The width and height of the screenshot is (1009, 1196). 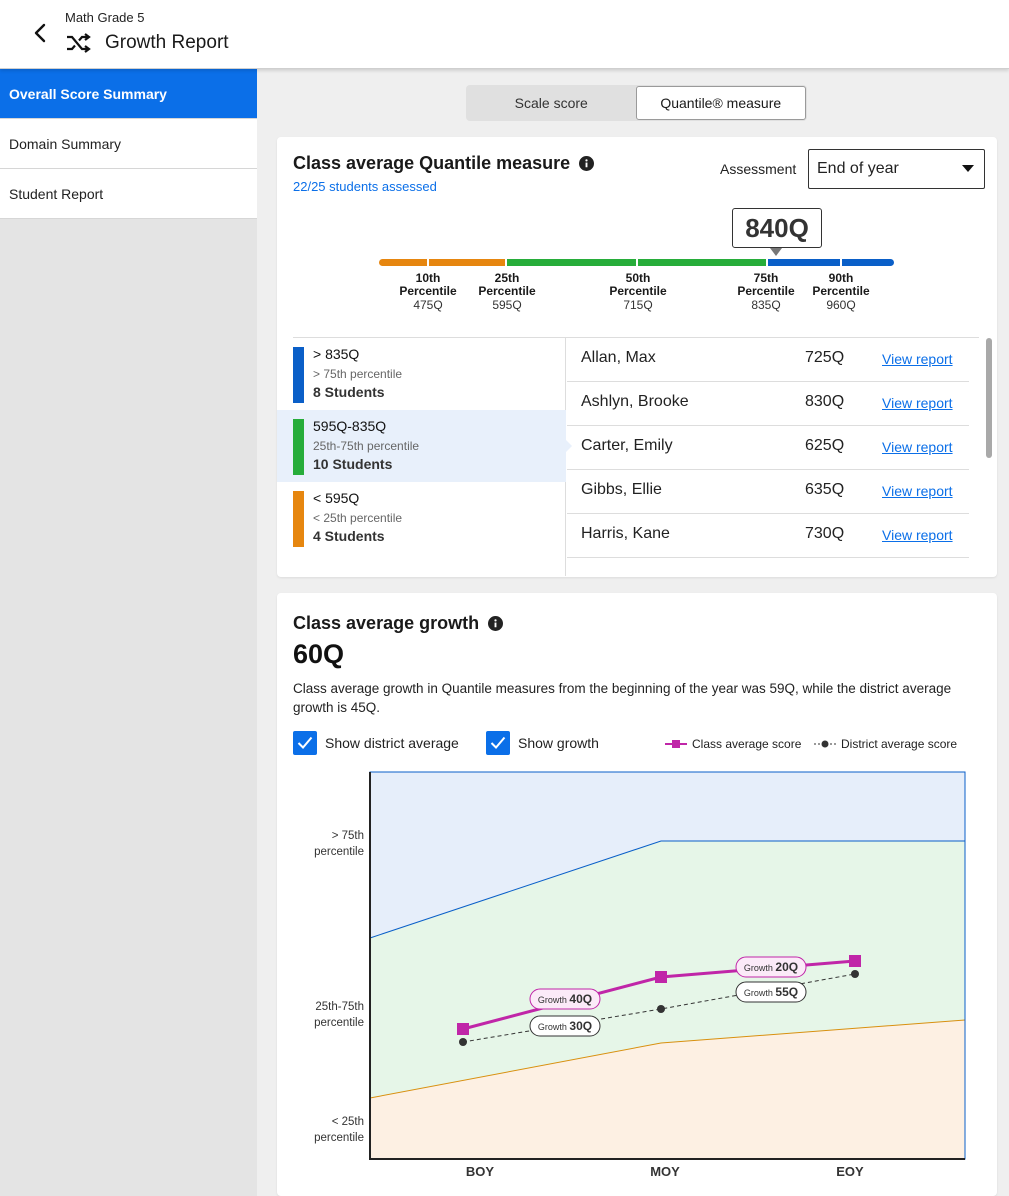 What do you see at coordinates (661, 1009) in the screenshot?
I see `district-point-moy` at bounding box center [661, 1009].